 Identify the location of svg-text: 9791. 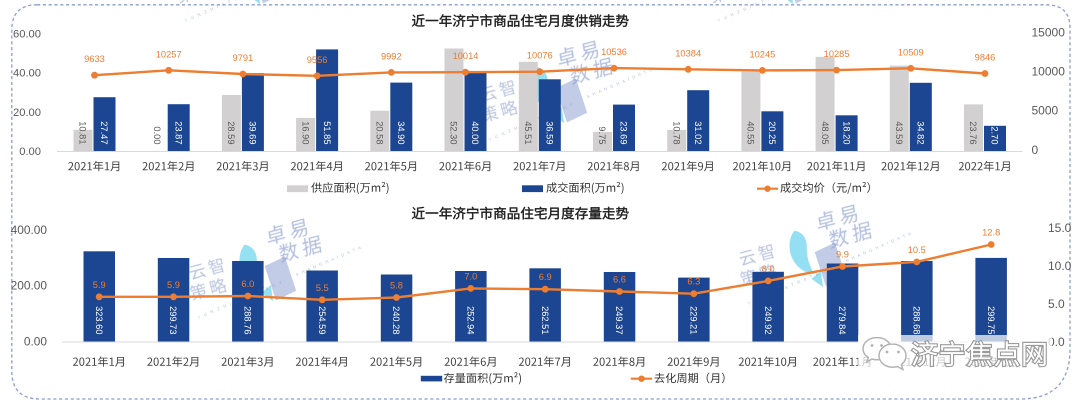
(243, 58).